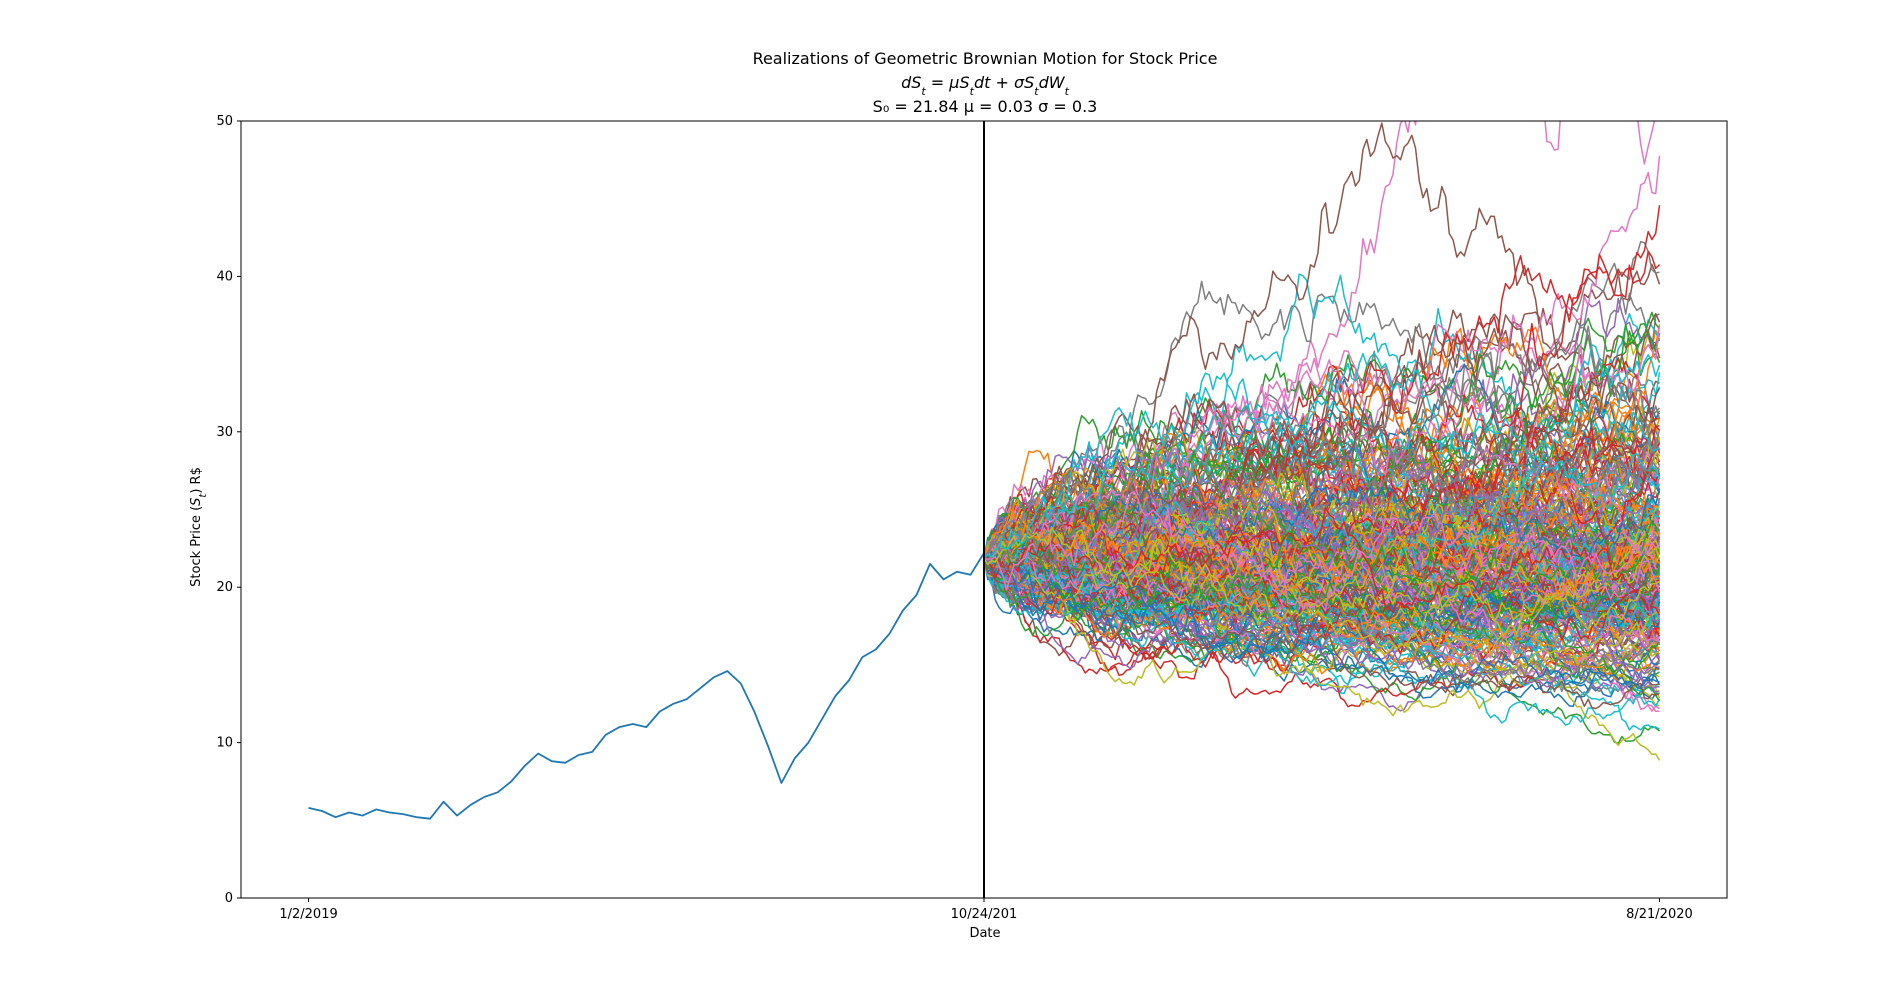 This screenshot has height=1004, width=1900. I want to click on y-tick-label: 10, so click(224, 743).